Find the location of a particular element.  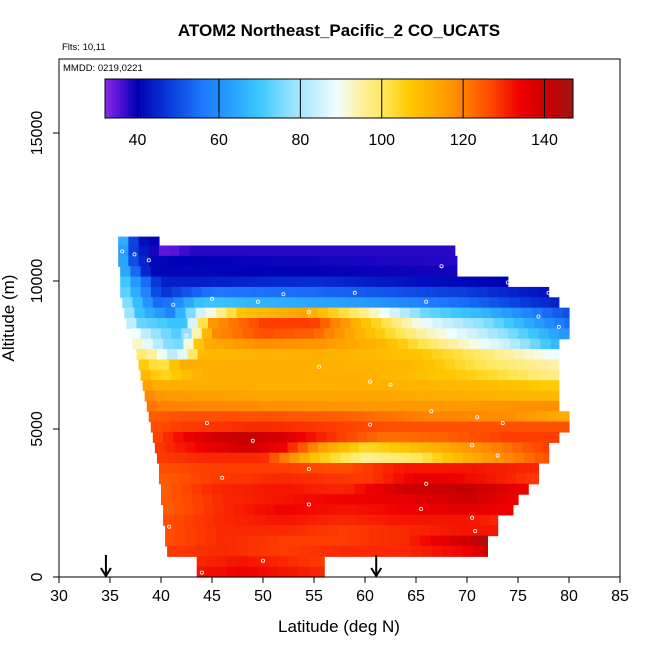

colorbar-gradient is located at coordinates (339, 98).